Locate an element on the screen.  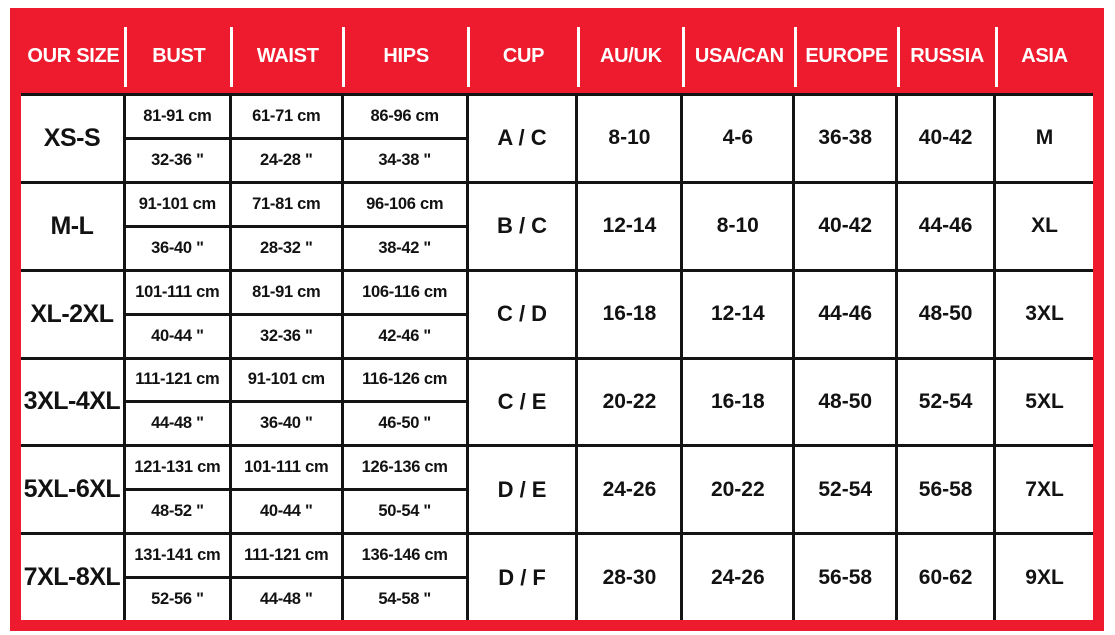
cell-hips-in: 54-58 " is located at coordinates (406, 598).